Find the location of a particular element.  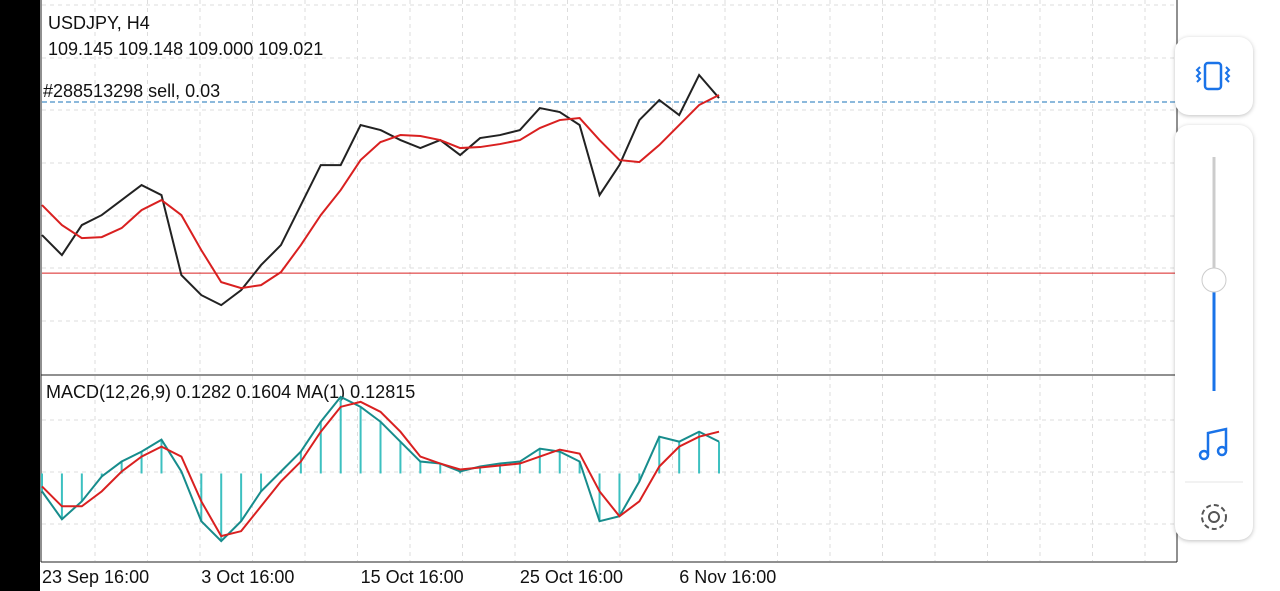

settings-icon is located at coordinates (1214, 517).